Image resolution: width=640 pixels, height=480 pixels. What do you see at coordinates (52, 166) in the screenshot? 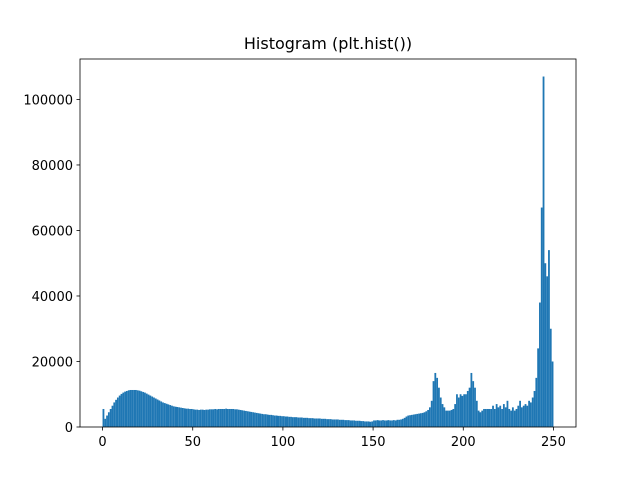
I see `y-tick-label: 80000` at bounding box center [52, 166].